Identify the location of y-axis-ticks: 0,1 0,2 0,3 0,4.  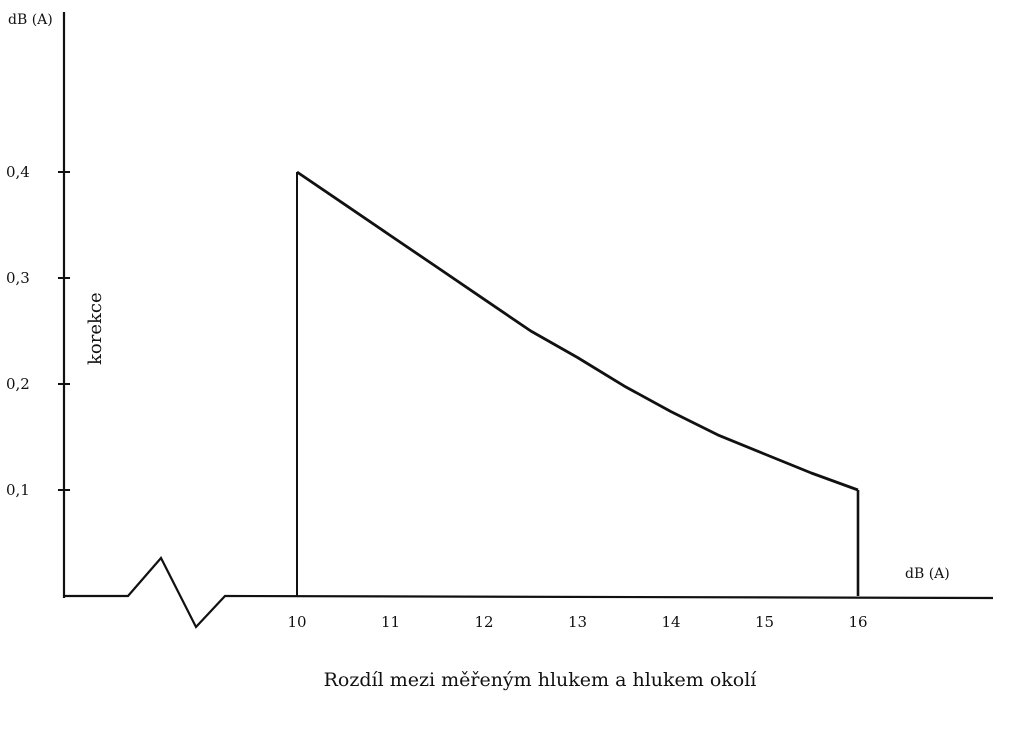
(38, 331).